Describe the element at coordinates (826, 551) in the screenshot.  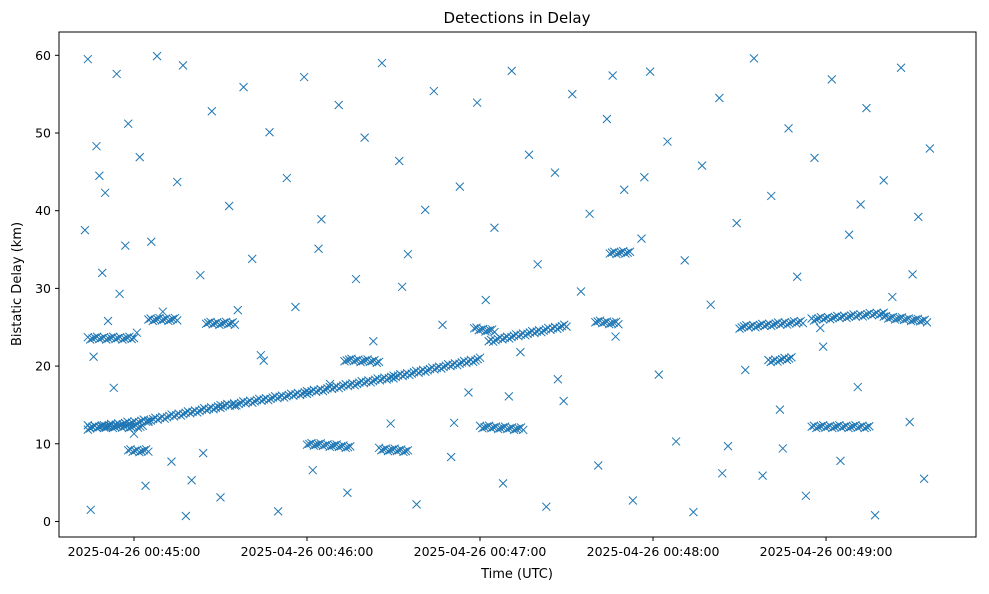
I see `x-tick-label: 2025-04-26 00:49:00` at that location.